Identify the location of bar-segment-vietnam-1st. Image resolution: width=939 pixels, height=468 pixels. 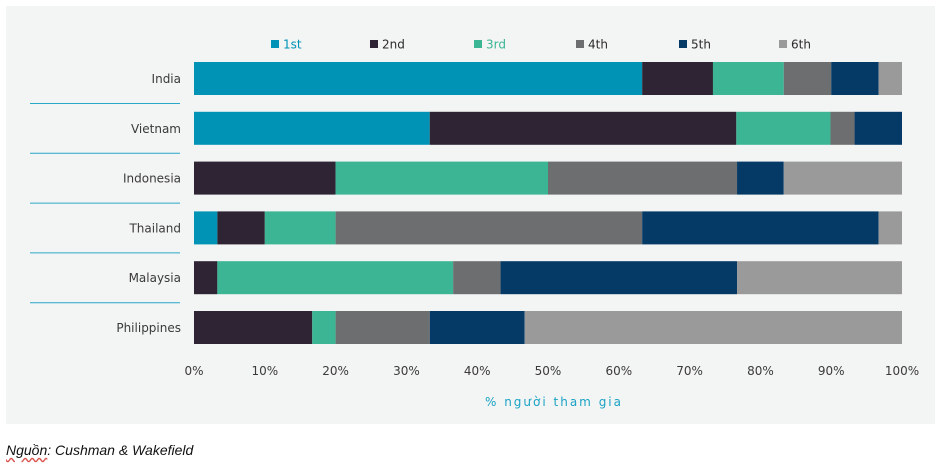
(312, 128).